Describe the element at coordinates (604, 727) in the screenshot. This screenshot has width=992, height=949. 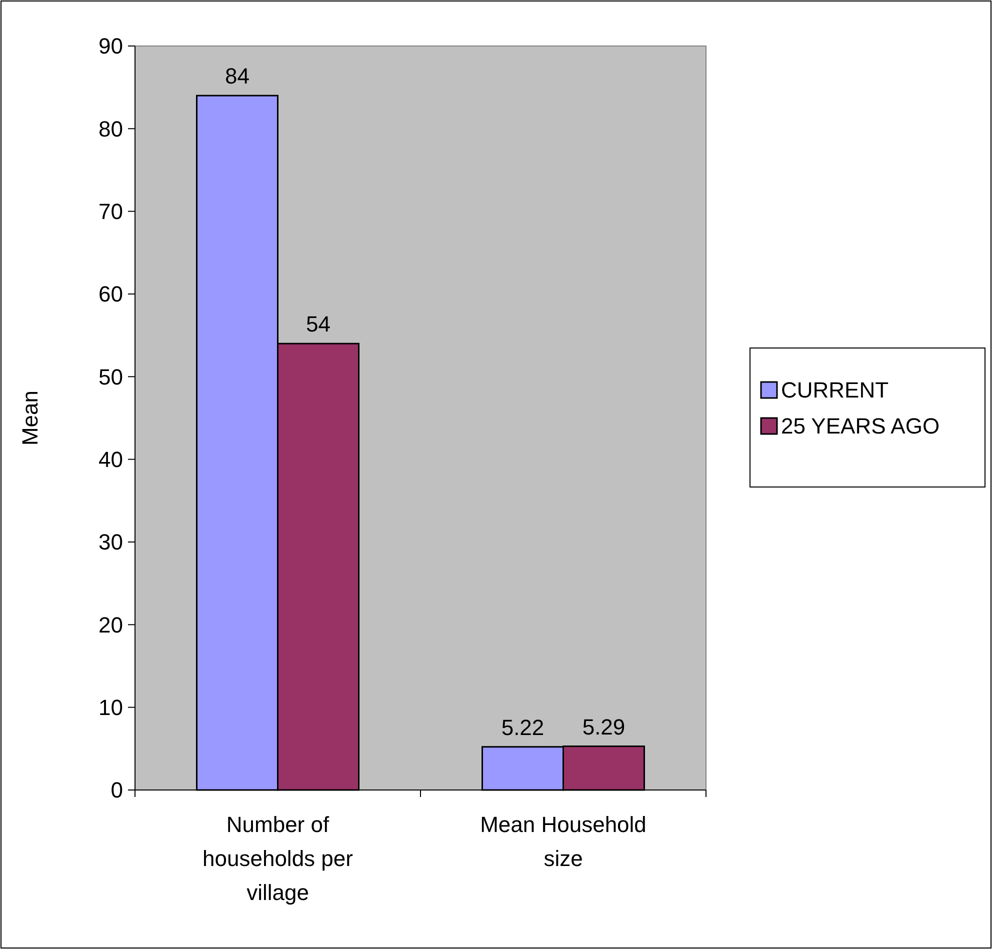
I see `data-label: 5.29` at that location.